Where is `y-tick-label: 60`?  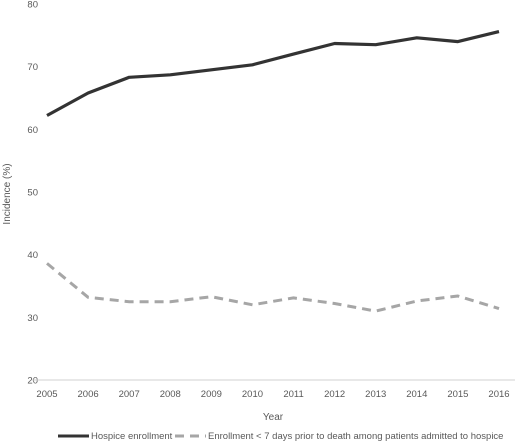 y-tick-label: 60 is located at coordinates (32, 130).